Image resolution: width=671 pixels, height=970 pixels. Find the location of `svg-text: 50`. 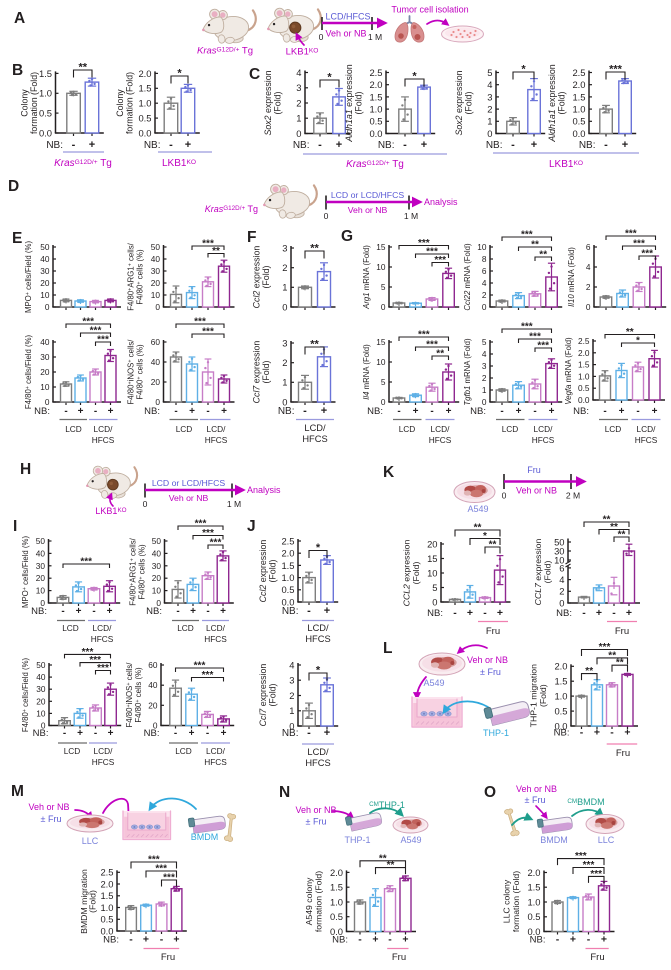

svg-text: 50 is located at coordinates (41, 541).